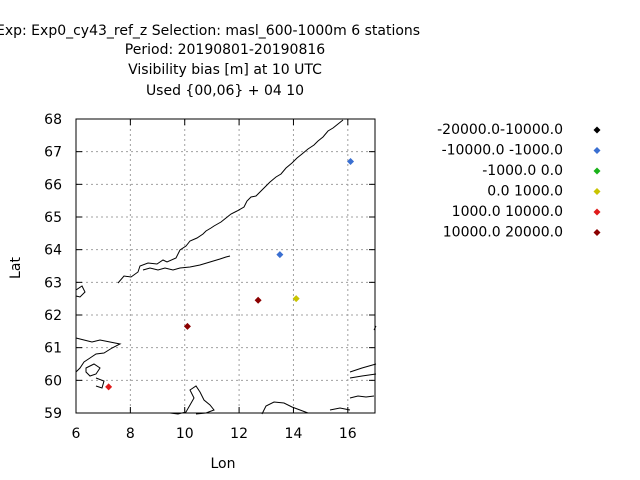 Image resolution: width=640 pixels, height=480 pixels. Describe the element at coordinates (503, 233) in the screenshot. I see `legend-label: 10000.0 20000.0` at that location.